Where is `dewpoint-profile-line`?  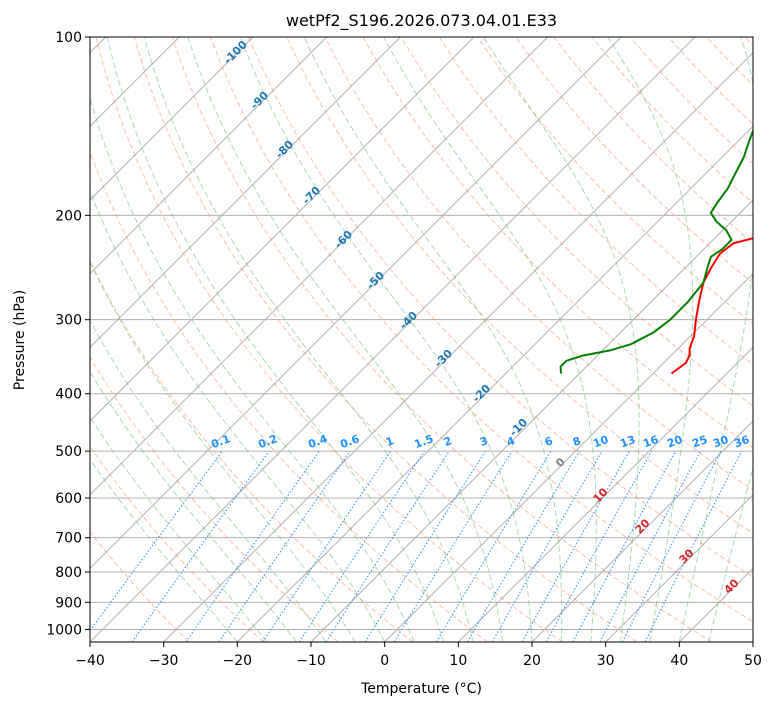 dewpoint-profile-line is located at coordinates (656, 251).